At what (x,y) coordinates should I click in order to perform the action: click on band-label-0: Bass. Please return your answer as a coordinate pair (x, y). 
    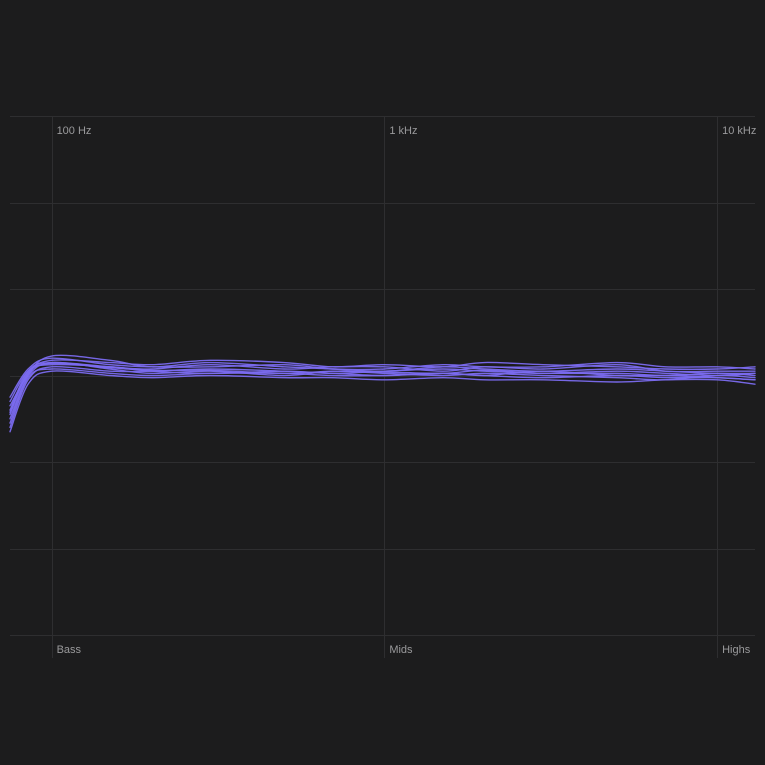
    Looking at the image, I should click on (69, 650).